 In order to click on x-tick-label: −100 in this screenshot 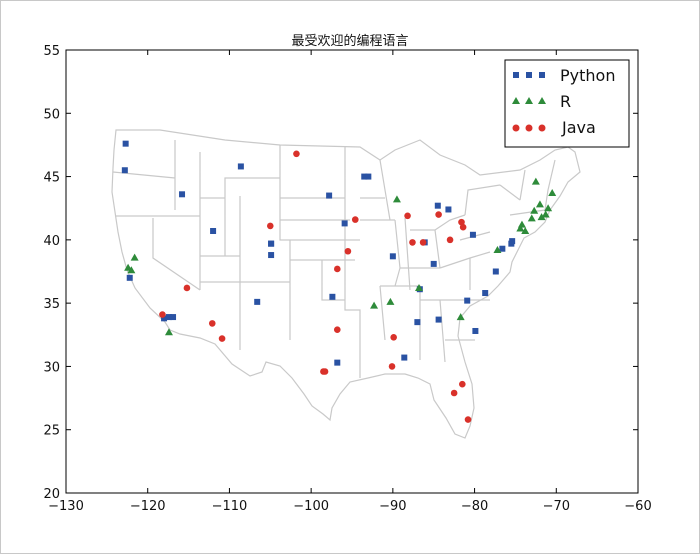, I will do `click(311, 506)`.